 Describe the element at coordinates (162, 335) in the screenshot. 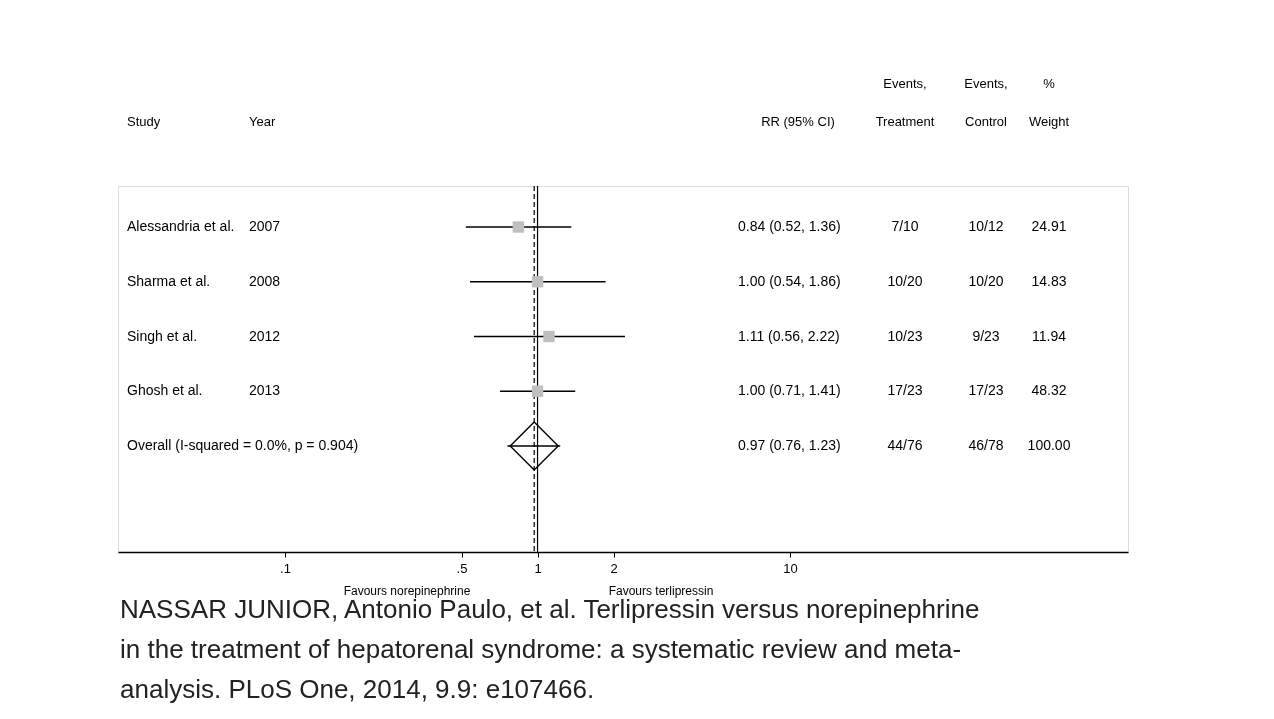

I see `y-tick-label: Singh et al.` at that location.